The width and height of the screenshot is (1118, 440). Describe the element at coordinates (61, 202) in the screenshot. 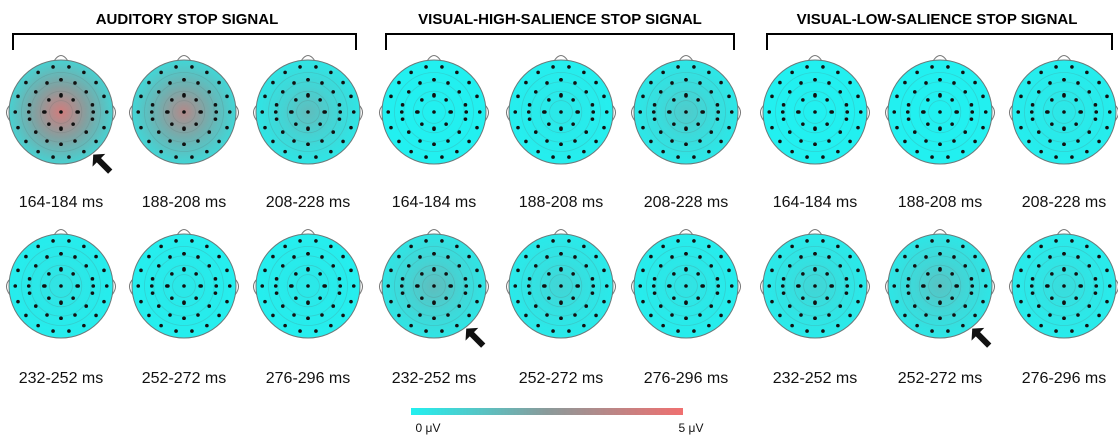

I see `time-window-label: 164-184 ms` at that location.